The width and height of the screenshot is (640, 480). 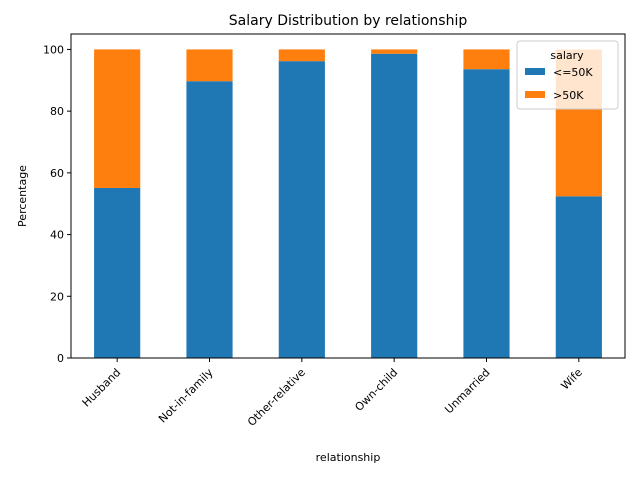 What do you see at coordinates (276, 397) in the screenshot?
I see `x-tick-label-other-relative: Other-relative` at bounding box center [276, 397].